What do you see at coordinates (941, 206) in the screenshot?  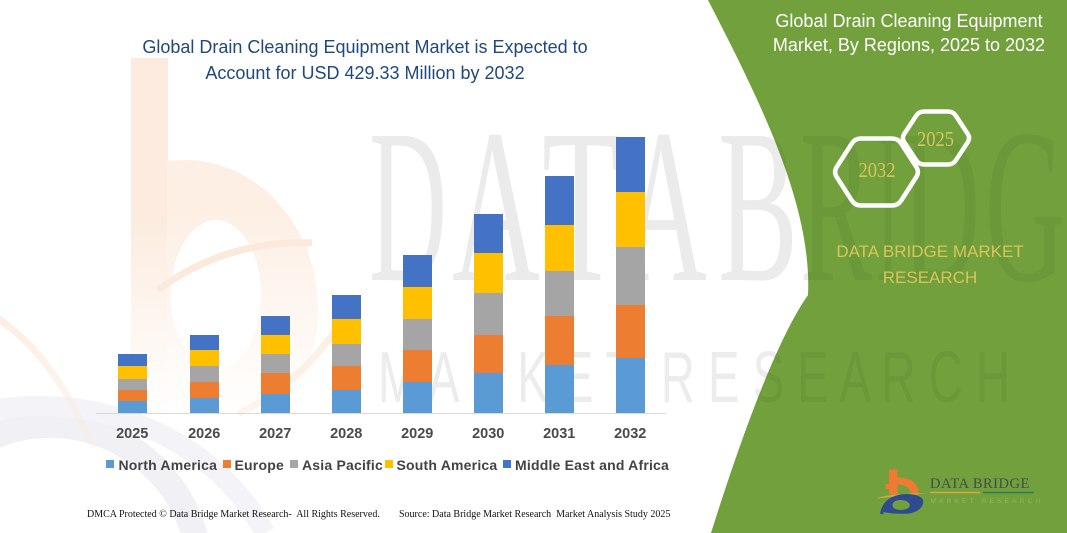 I see `svg-text: D` at bounding box center [941, 206].